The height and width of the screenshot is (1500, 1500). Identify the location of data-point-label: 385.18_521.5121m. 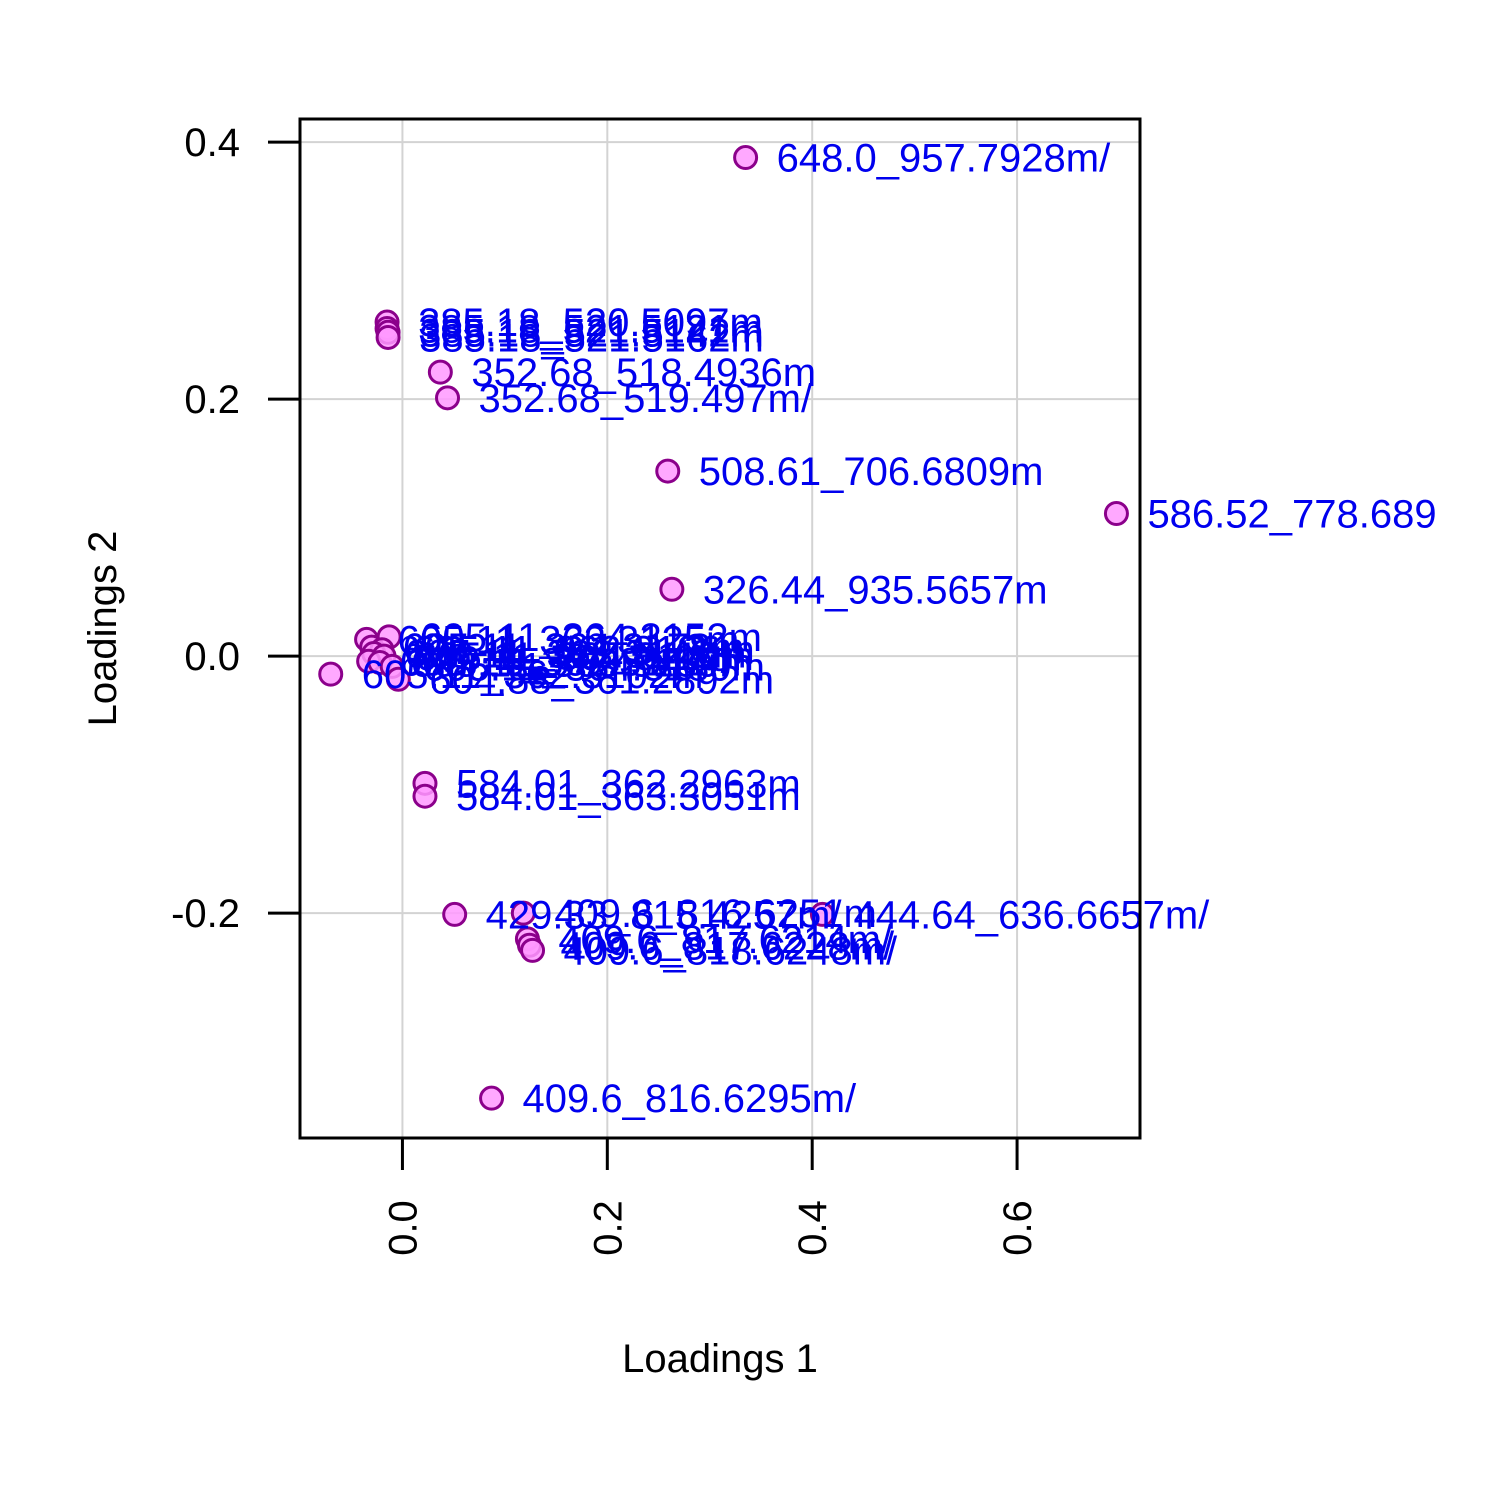
(590, 329).